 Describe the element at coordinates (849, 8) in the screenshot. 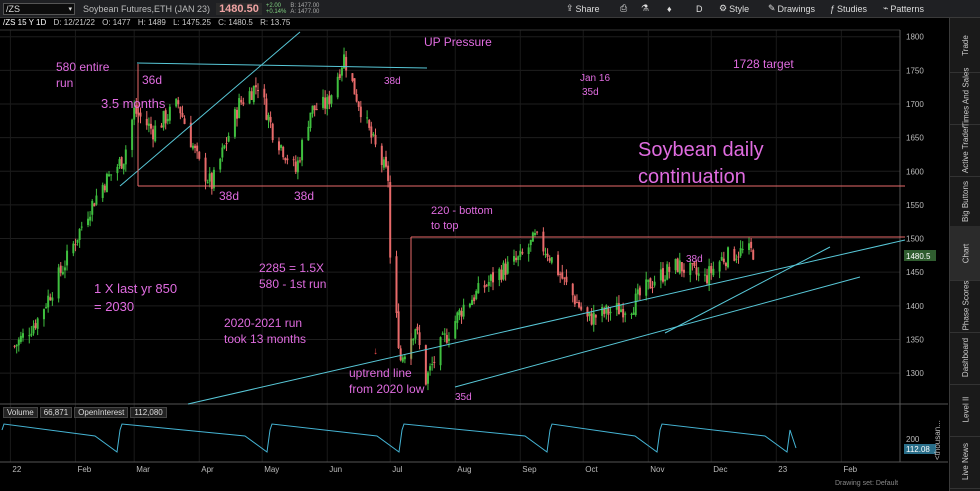

I see `studies-button: ƒ Studies` at that location.